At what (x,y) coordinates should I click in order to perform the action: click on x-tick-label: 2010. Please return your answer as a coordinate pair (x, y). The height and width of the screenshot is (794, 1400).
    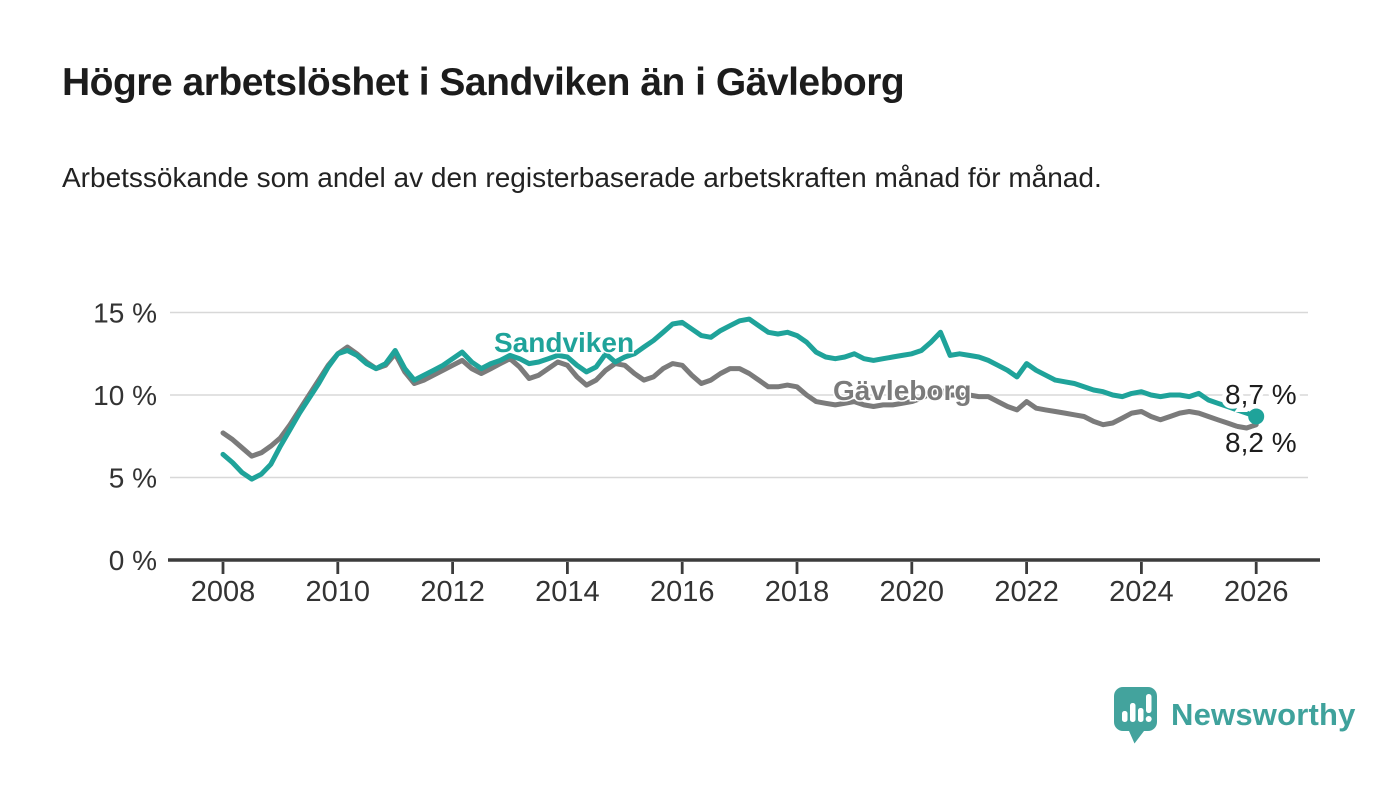
    Looking at the image, I should click on (338, 592).